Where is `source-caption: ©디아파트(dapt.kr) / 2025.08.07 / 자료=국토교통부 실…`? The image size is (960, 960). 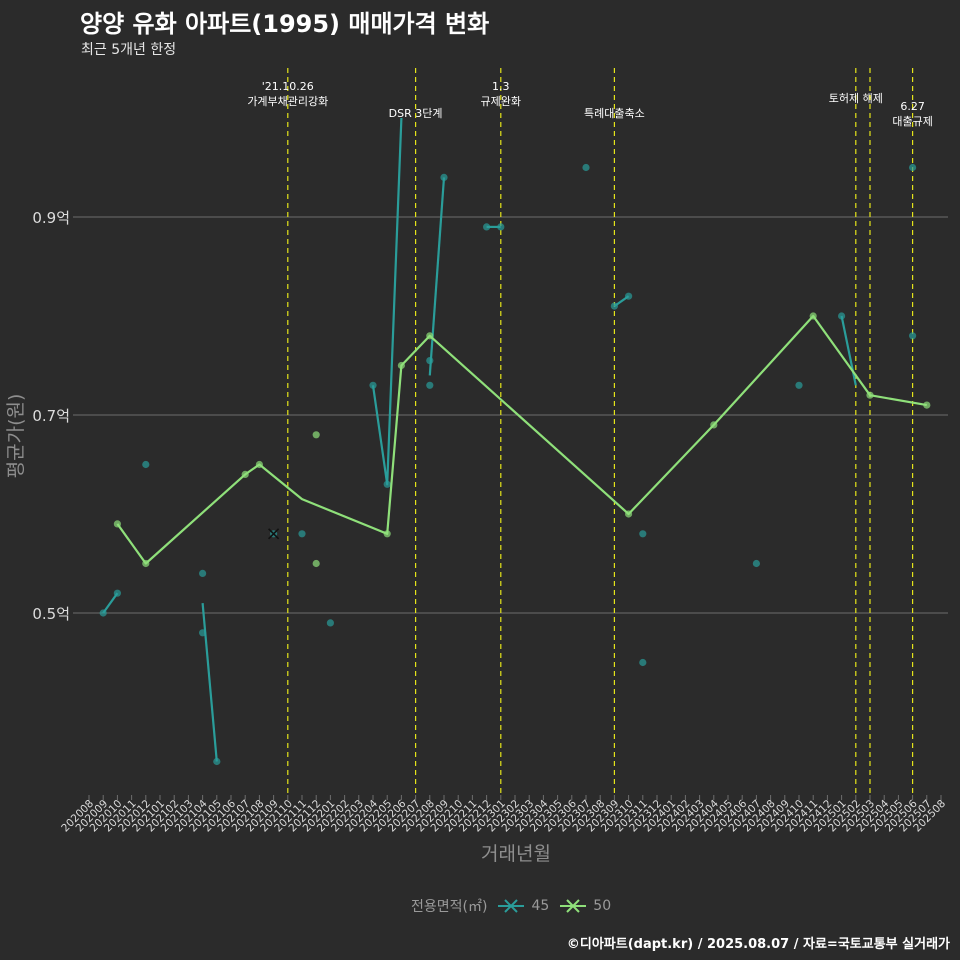
source-caption: ©디아파트(dapt.kr) / 2025.08.07 / 자료=국토교통부 실… is located at coordinates (758, 944).